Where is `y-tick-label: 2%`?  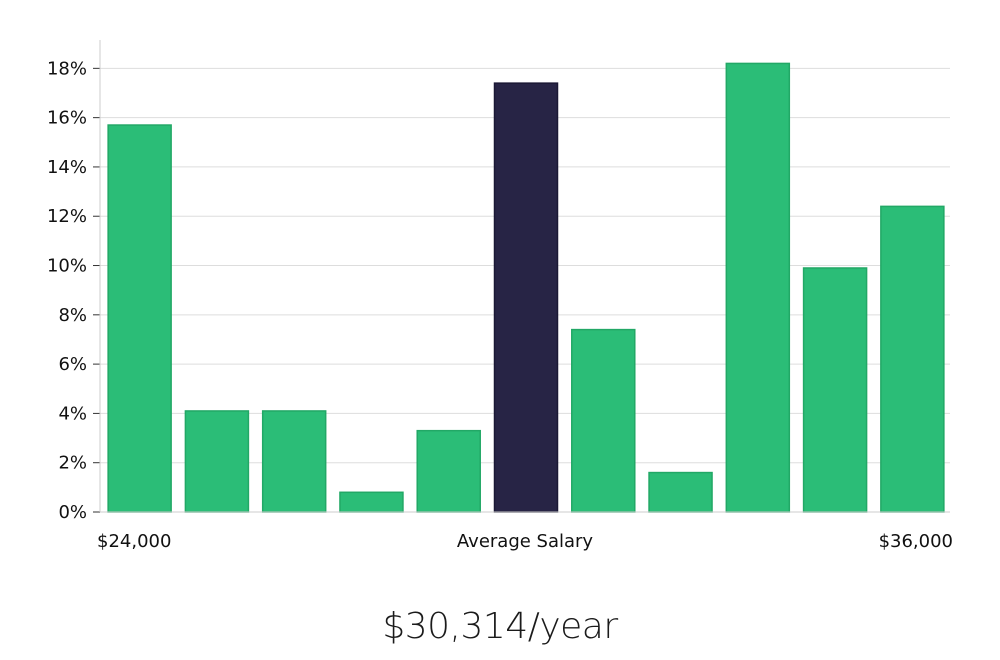 y-tick-label: 2% is located at coordinates (72, 463).